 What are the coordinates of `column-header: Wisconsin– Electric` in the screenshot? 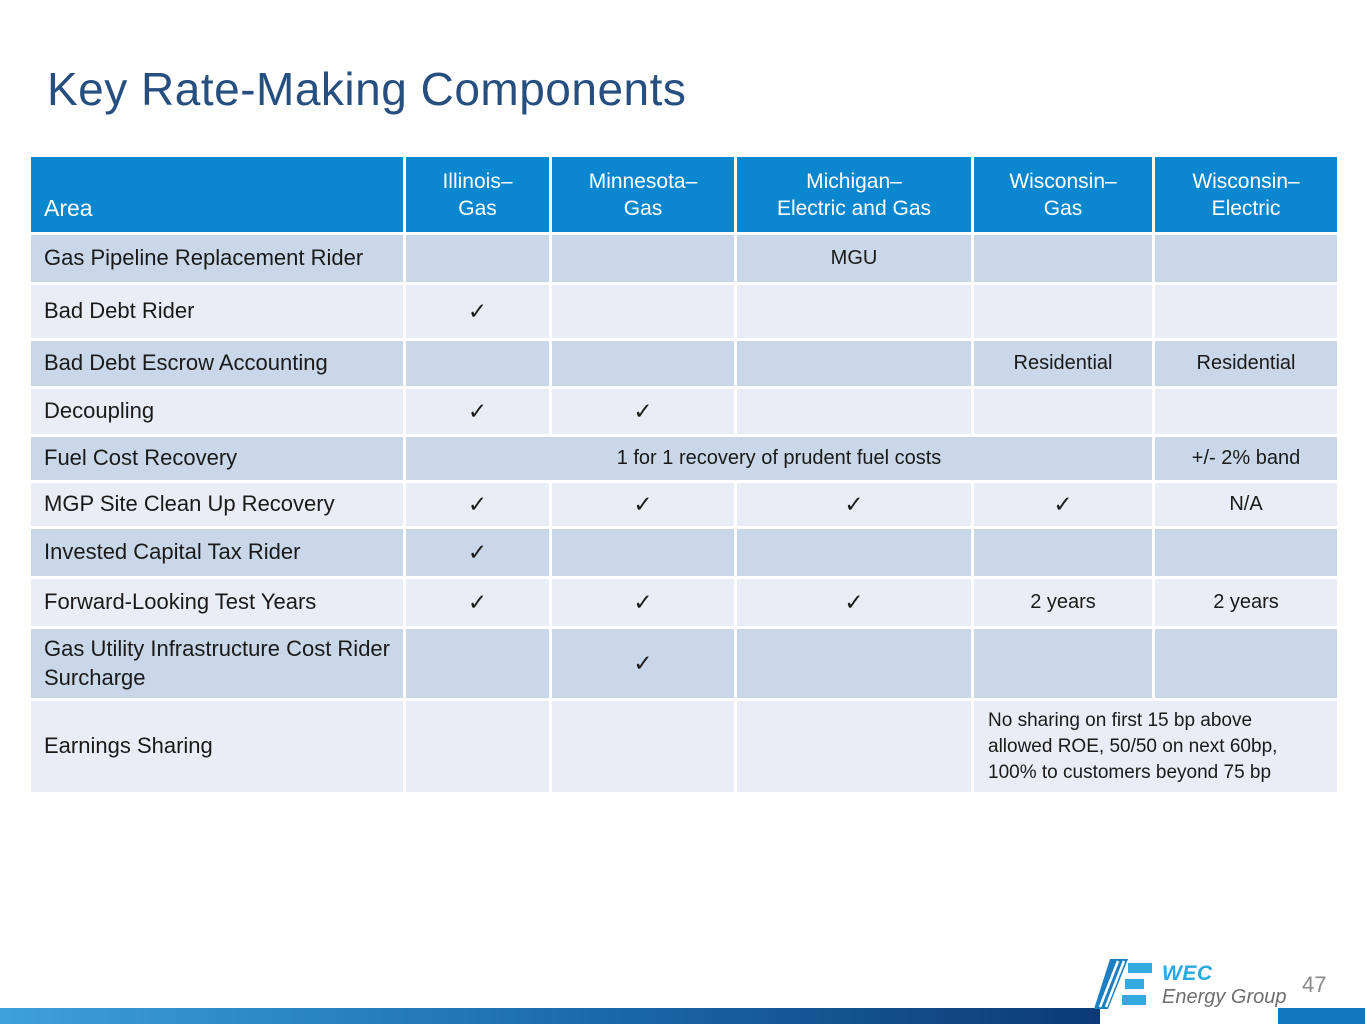 It's located at (1246, 194).